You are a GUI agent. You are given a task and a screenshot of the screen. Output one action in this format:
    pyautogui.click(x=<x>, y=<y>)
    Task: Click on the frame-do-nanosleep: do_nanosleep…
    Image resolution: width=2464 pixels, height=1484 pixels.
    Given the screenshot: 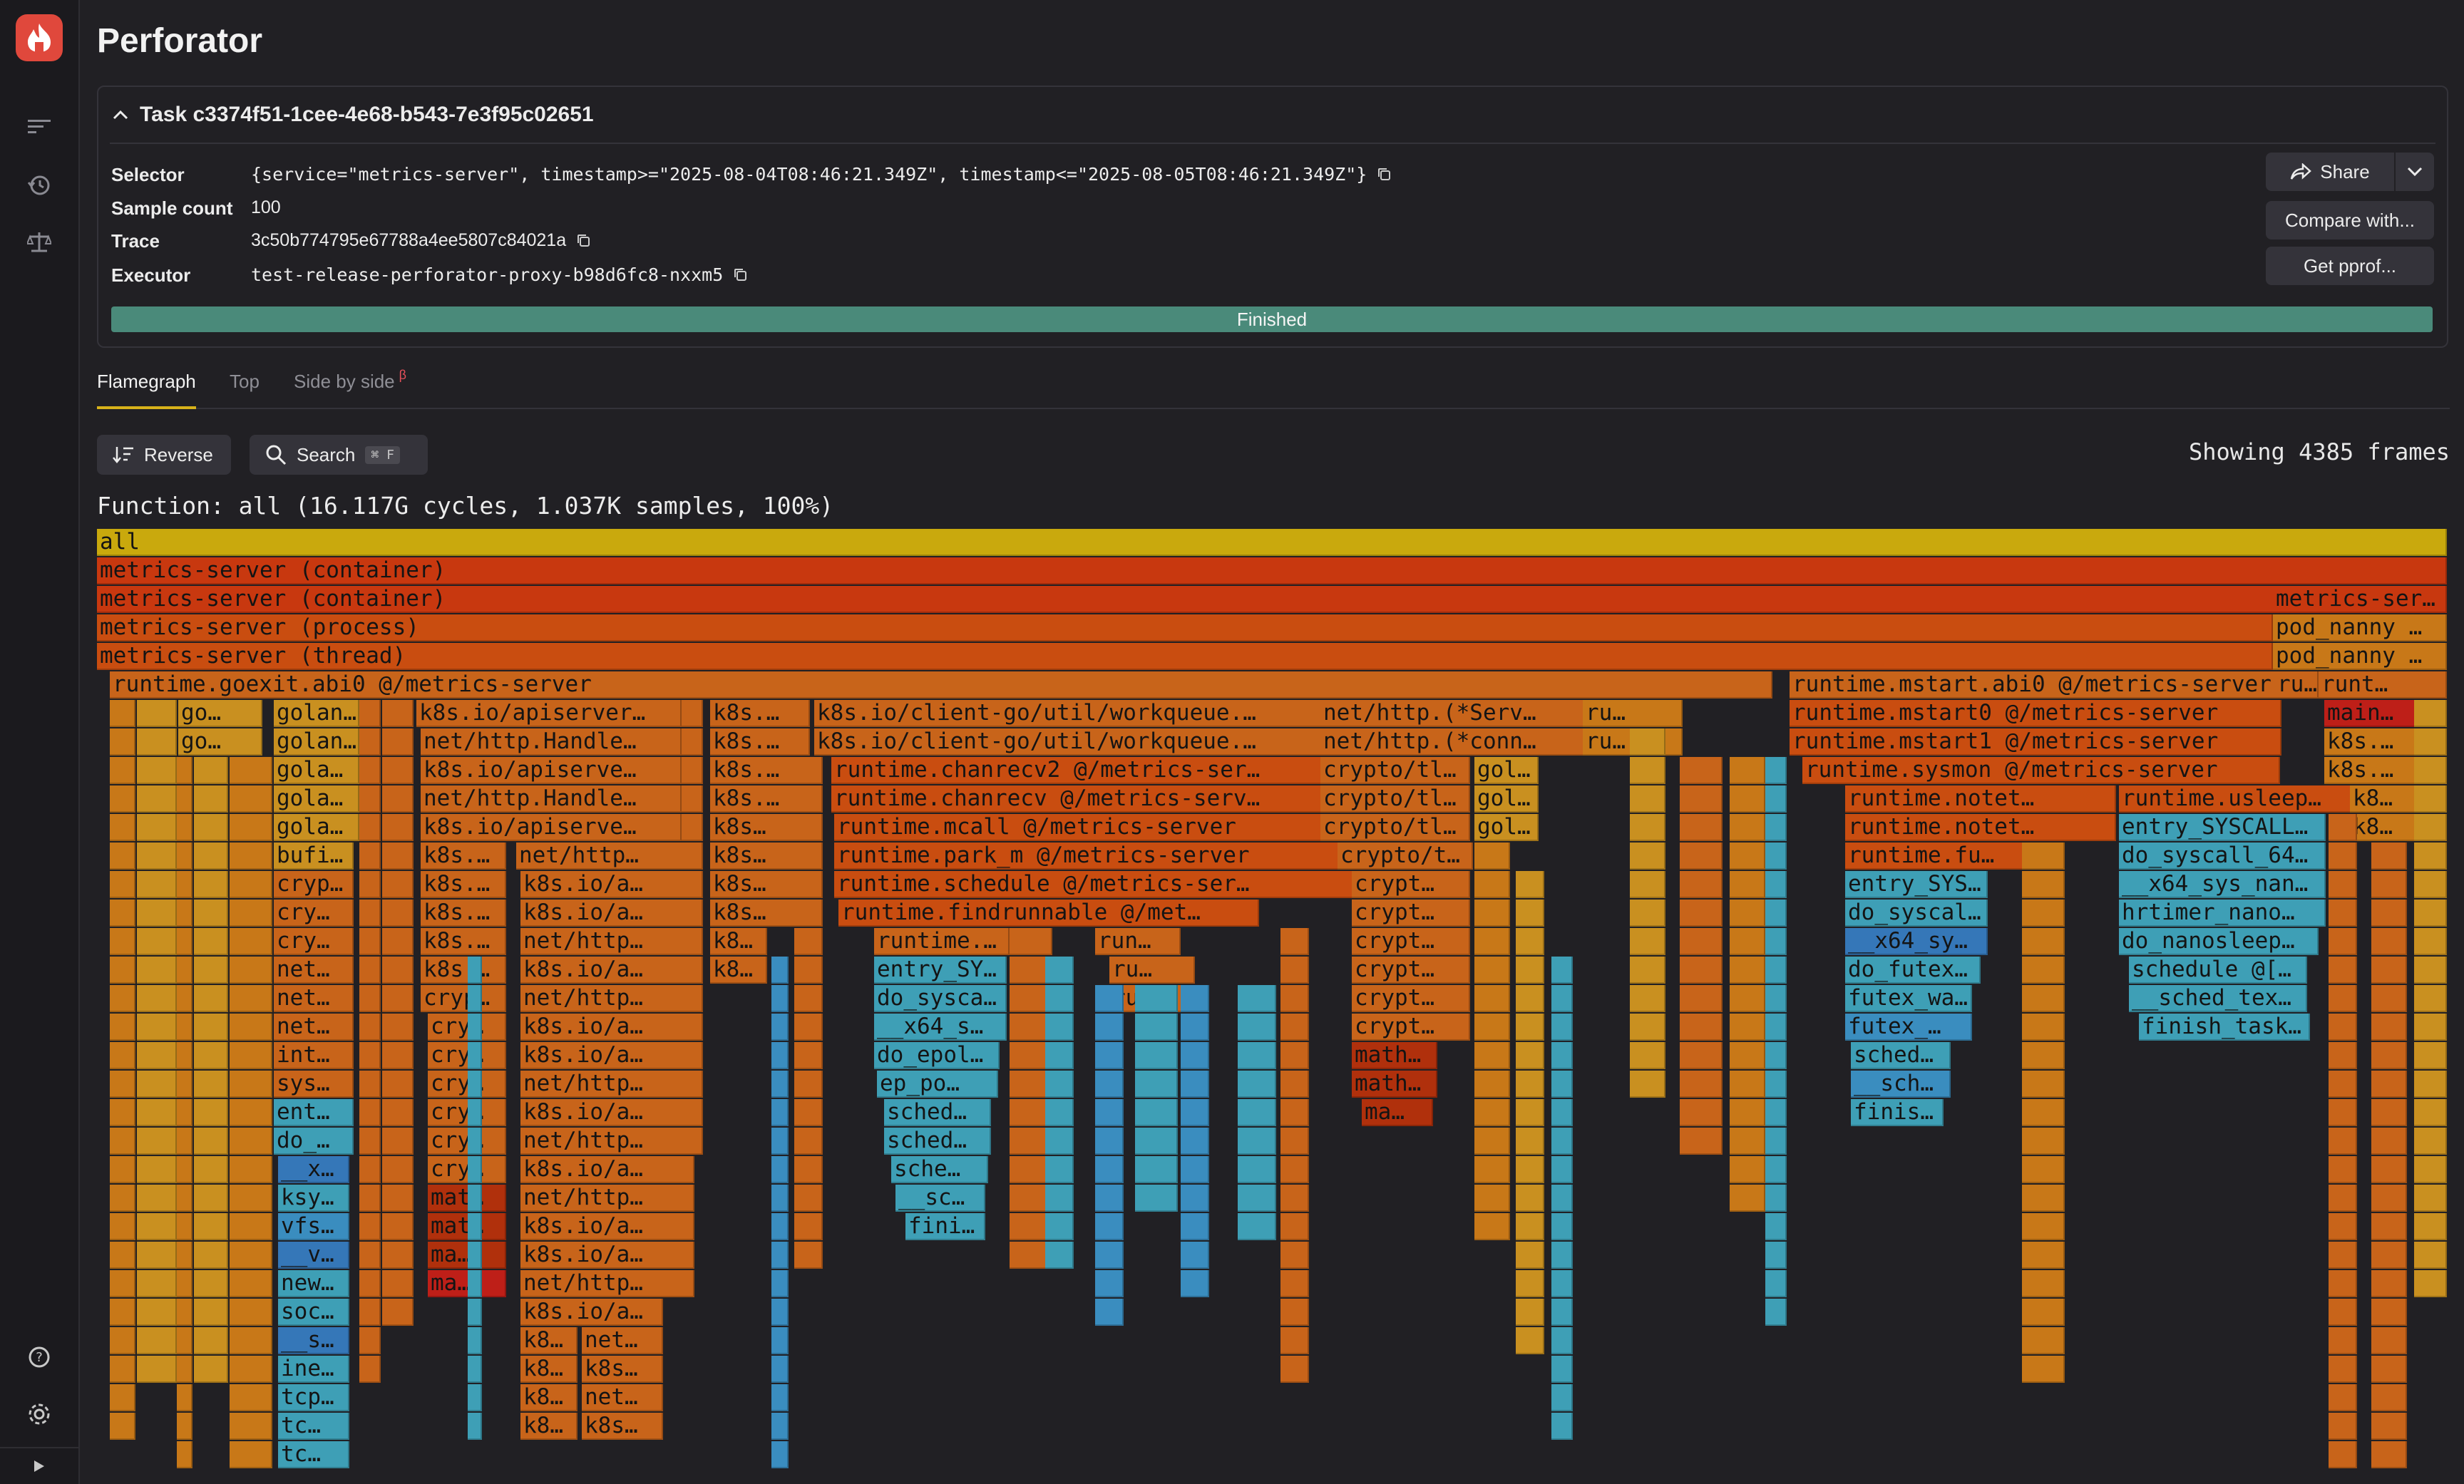 What is the action you would take?
    pyautogui.click(x=2219, y=941)
    